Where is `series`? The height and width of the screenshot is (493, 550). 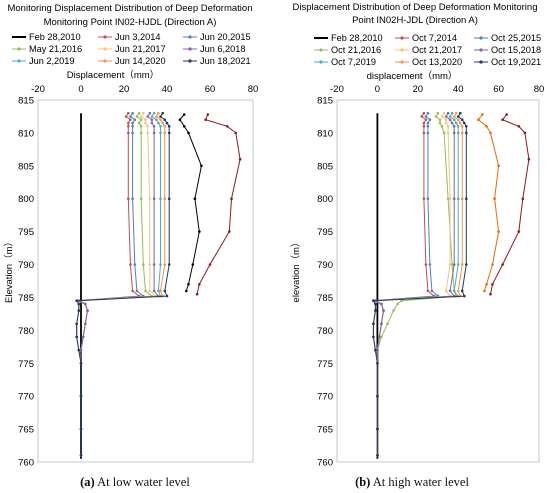 series is located at coordinates (117, 284).